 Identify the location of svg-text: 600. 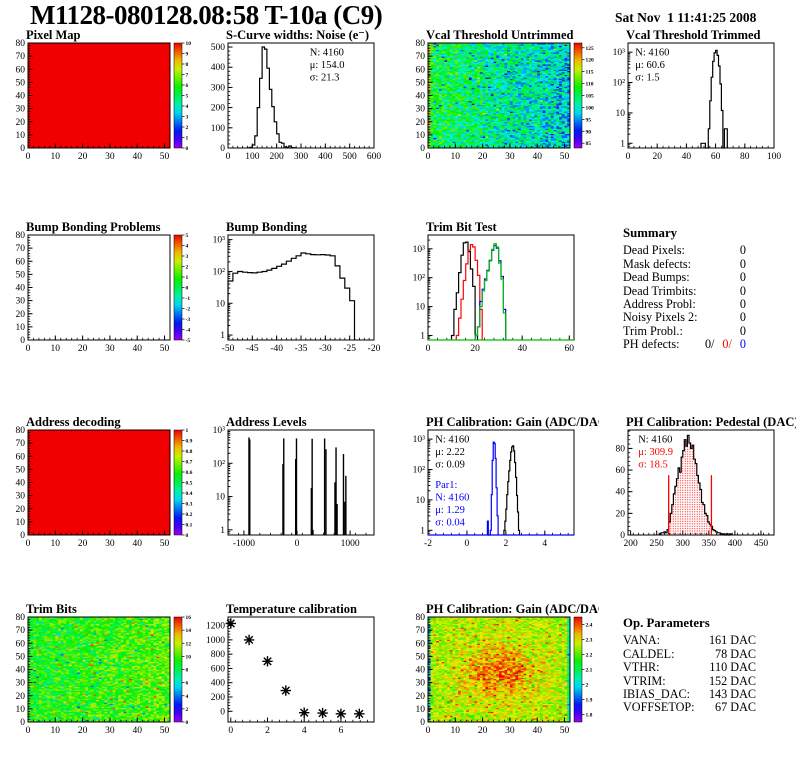
(374, 157).